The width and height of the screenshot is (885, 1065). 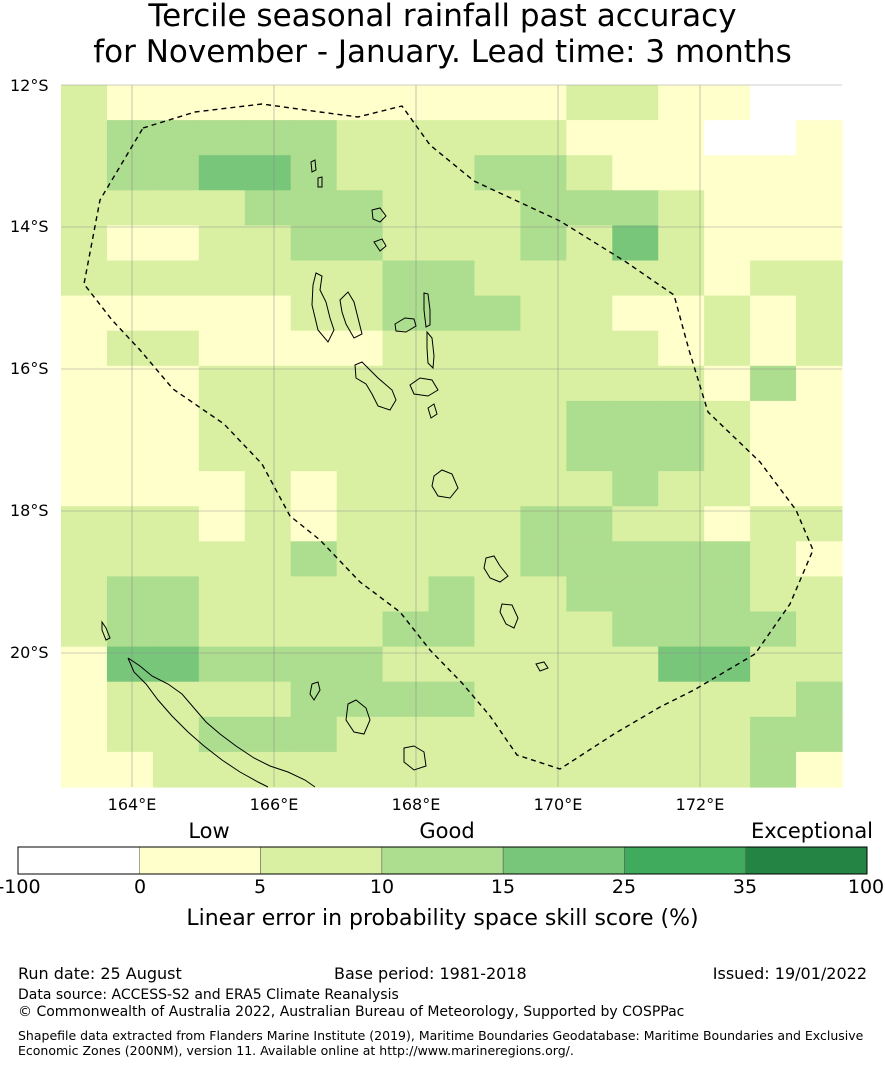 I want to click on malekula-island, so click(x=375, y=386).